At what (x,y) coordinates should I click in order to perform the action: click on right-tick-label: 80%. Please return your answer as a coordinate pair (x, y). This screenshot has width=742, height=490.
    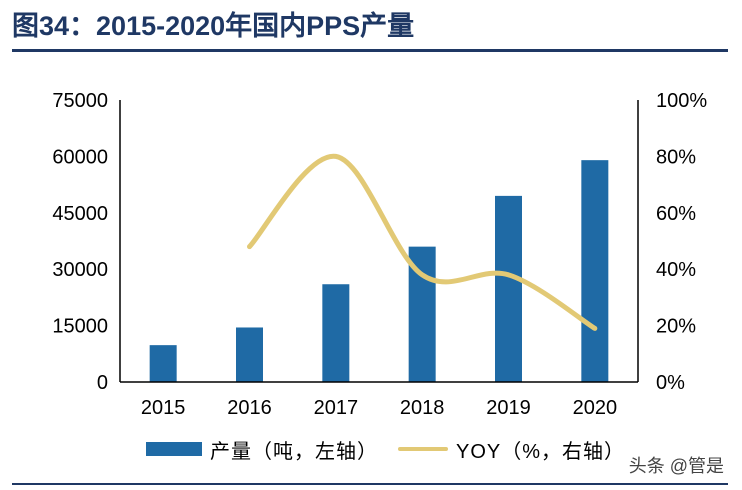
    Looking at the image, I should click on (676, 157).